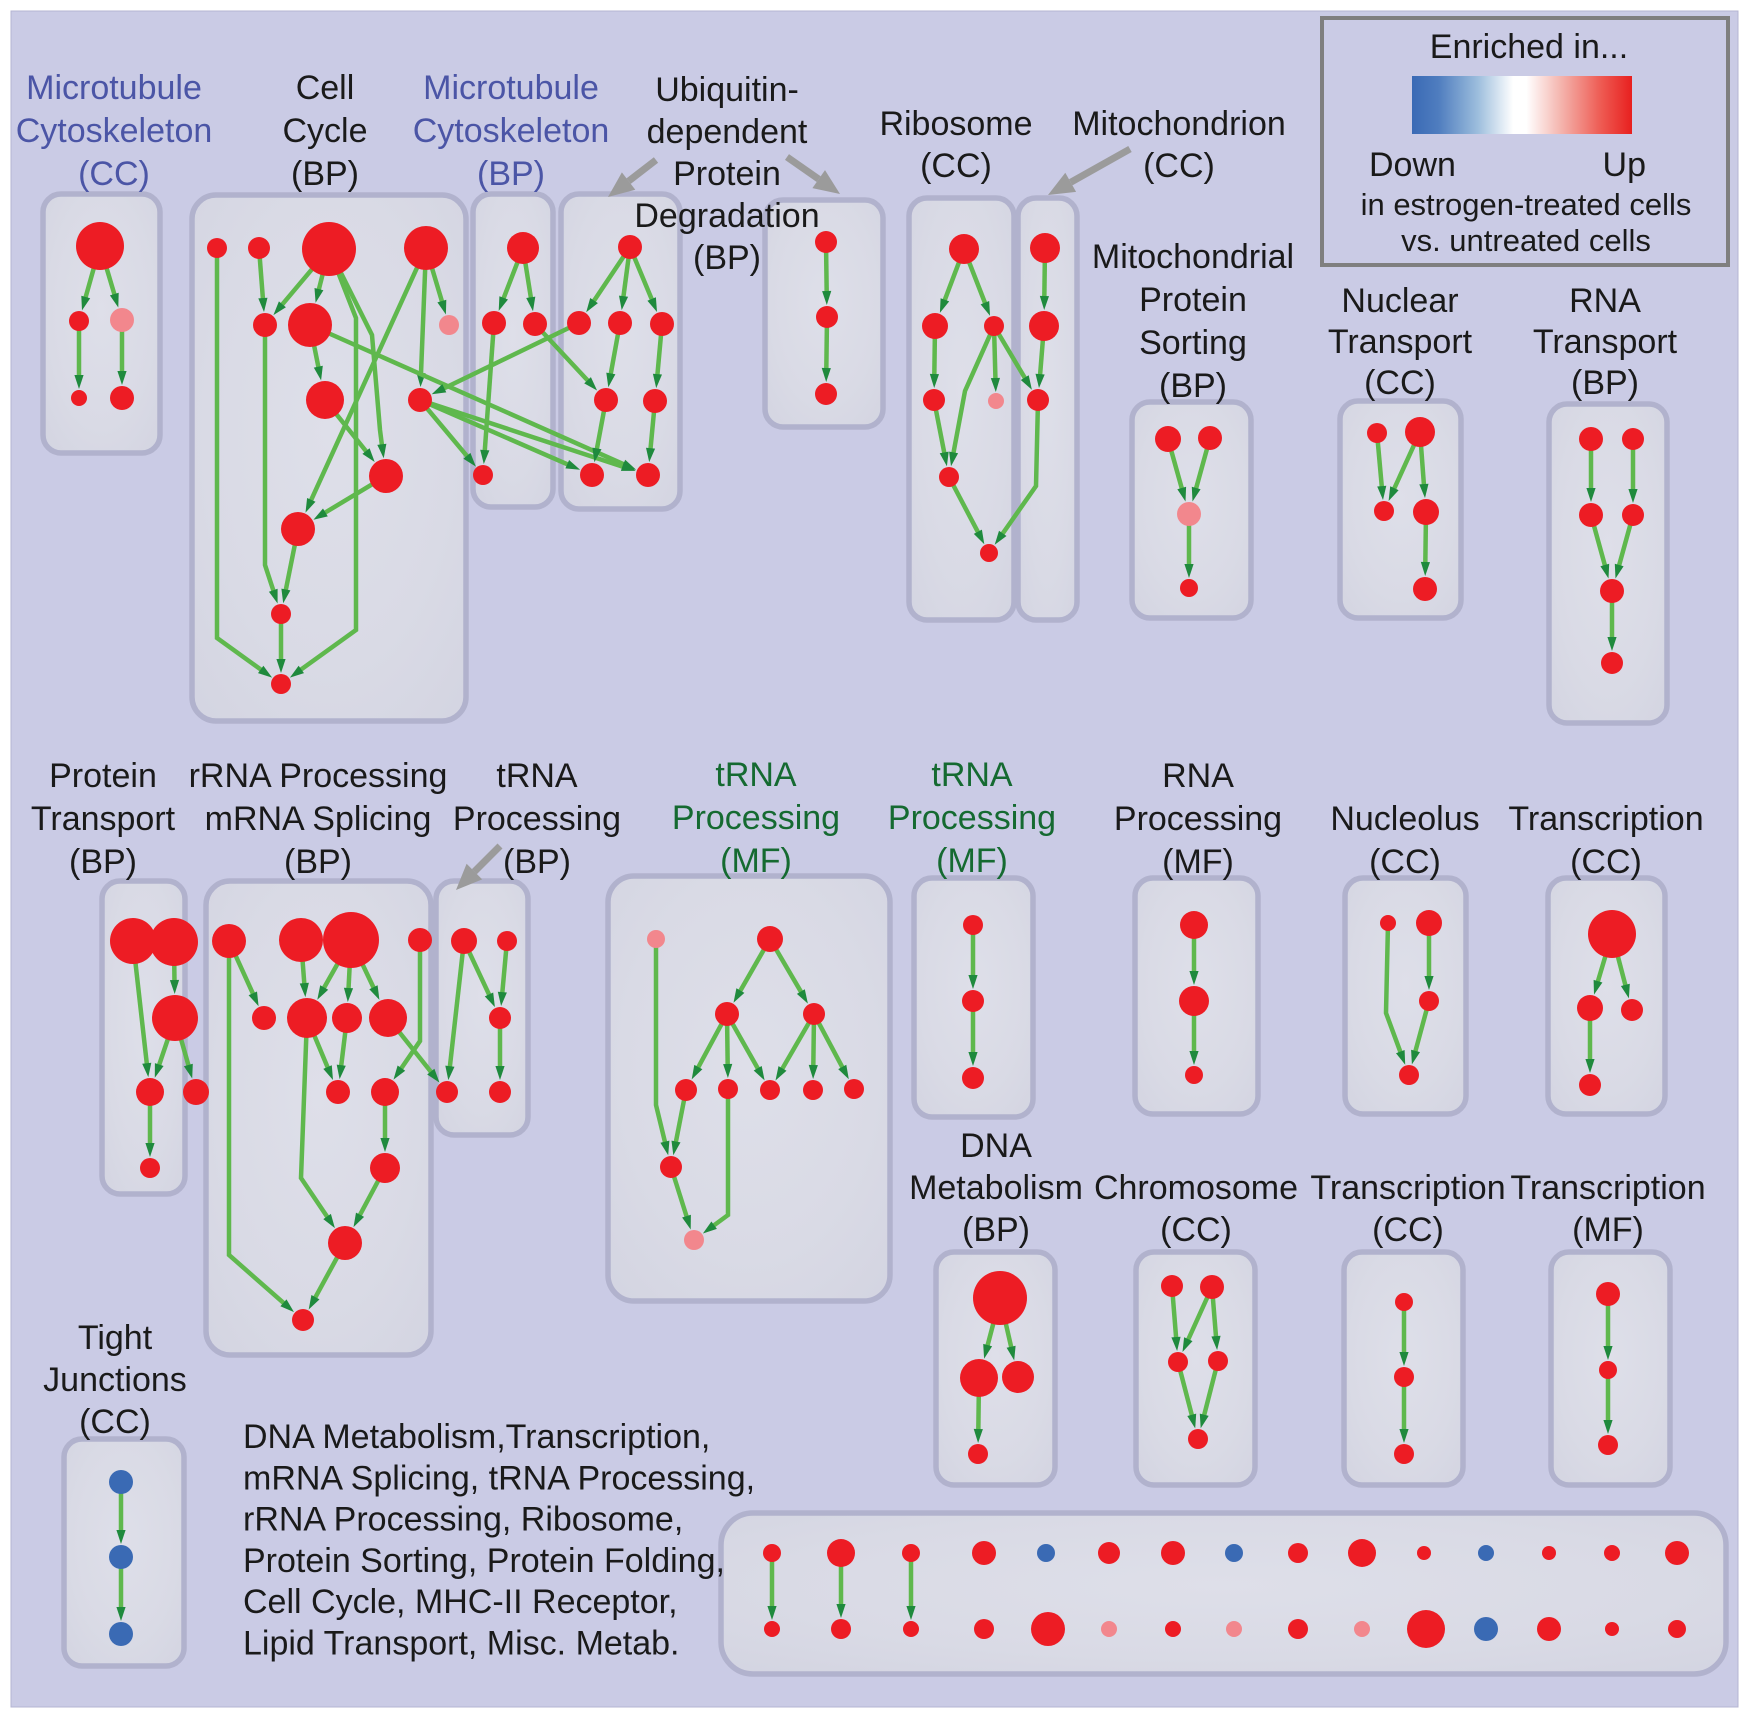 This screenshot has width=1750, height=1715. What do you see at coordinates (1404, 819) in the screenshot?
I see `svg-text: Nucleolus` at bounding box center [1404, 819].